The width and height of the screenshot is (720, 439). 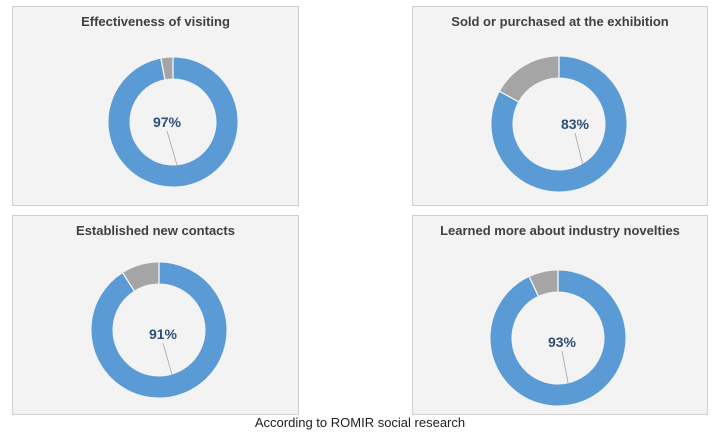 I want to click on donut-chart: 97%, so click(x=173, y=122).